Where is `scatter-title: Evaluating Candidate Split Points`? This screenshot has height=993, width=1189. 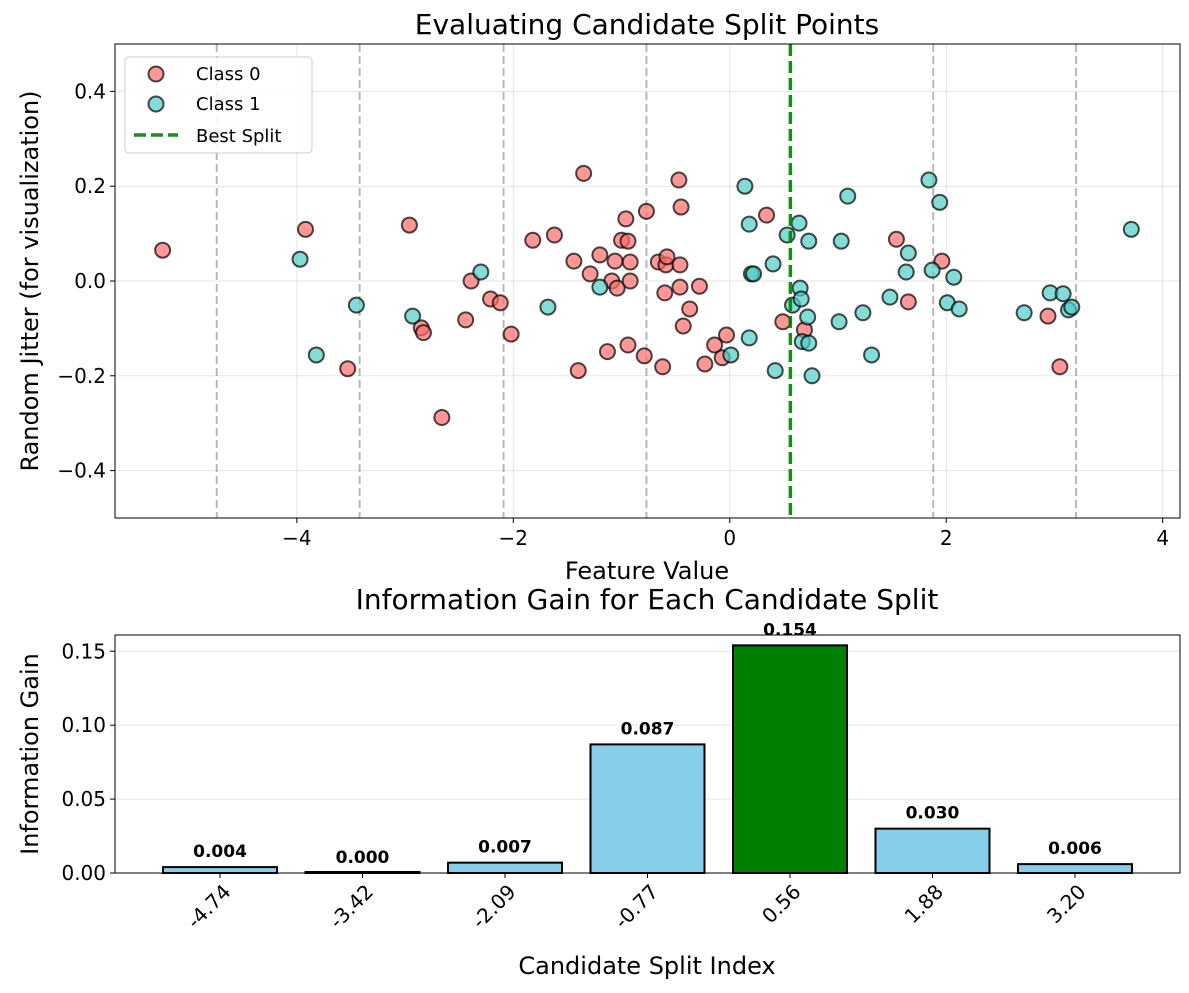
scatter-title: Evaluating Candidate Split Points is located at coordinates (647, 24).